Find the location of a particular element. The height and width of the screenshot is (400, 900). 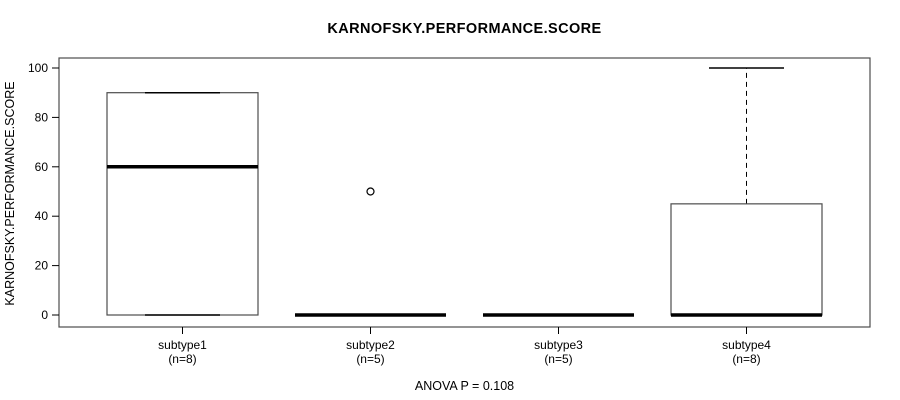

y-tick-label: 80 is located at coordinates (42, 117).